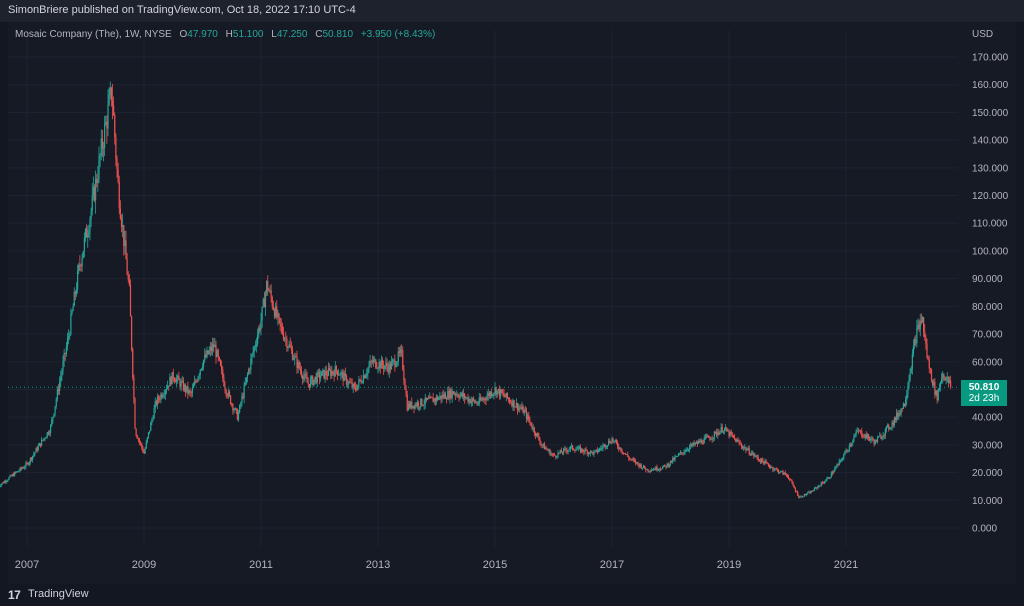 The height and width of the screenshot is (606, 1024). Describe the element at coordinates (58, 594) in the screenshot. I see `tradingview-brand: TradingView` at that location.